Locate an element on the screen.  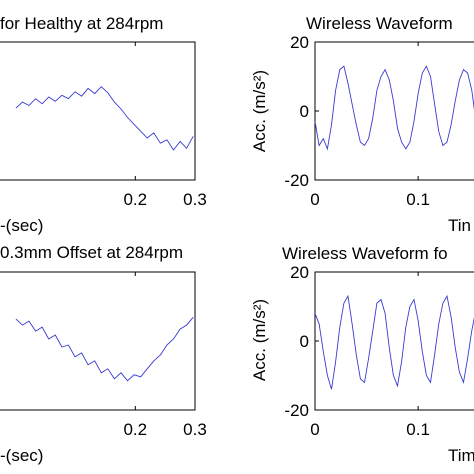
panel-title: Wireless Waveform is located at coordinates (379, 23).